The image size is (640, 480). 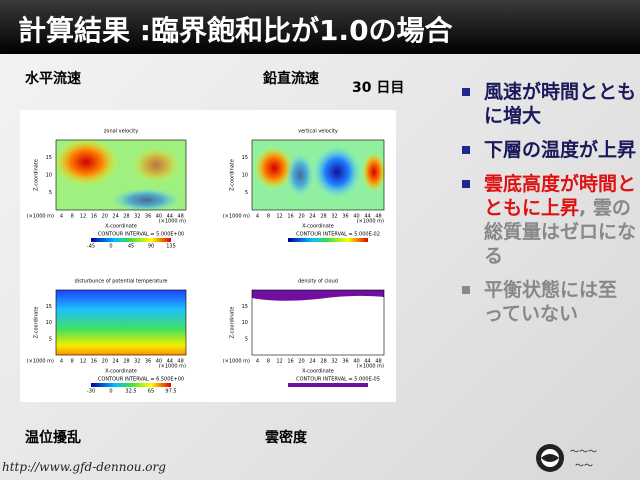 What do you see at coordinates (130, 392) in the screenshot?
I see `colorbar-label: 32.5` at bounding box center [130, 392].